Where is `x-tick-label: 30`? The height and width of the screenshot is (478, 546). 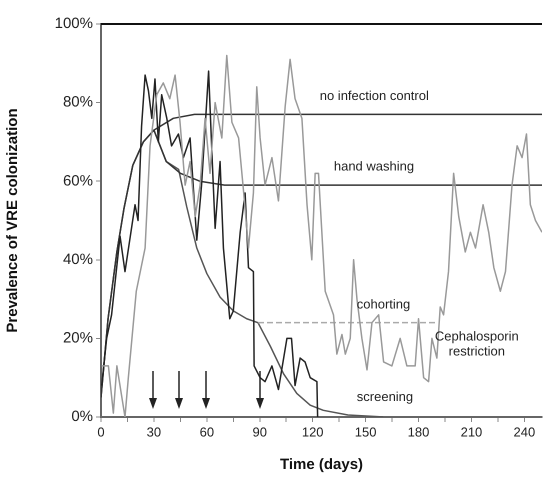
x-tick-label: 30 is located at coordinates (154, 432).